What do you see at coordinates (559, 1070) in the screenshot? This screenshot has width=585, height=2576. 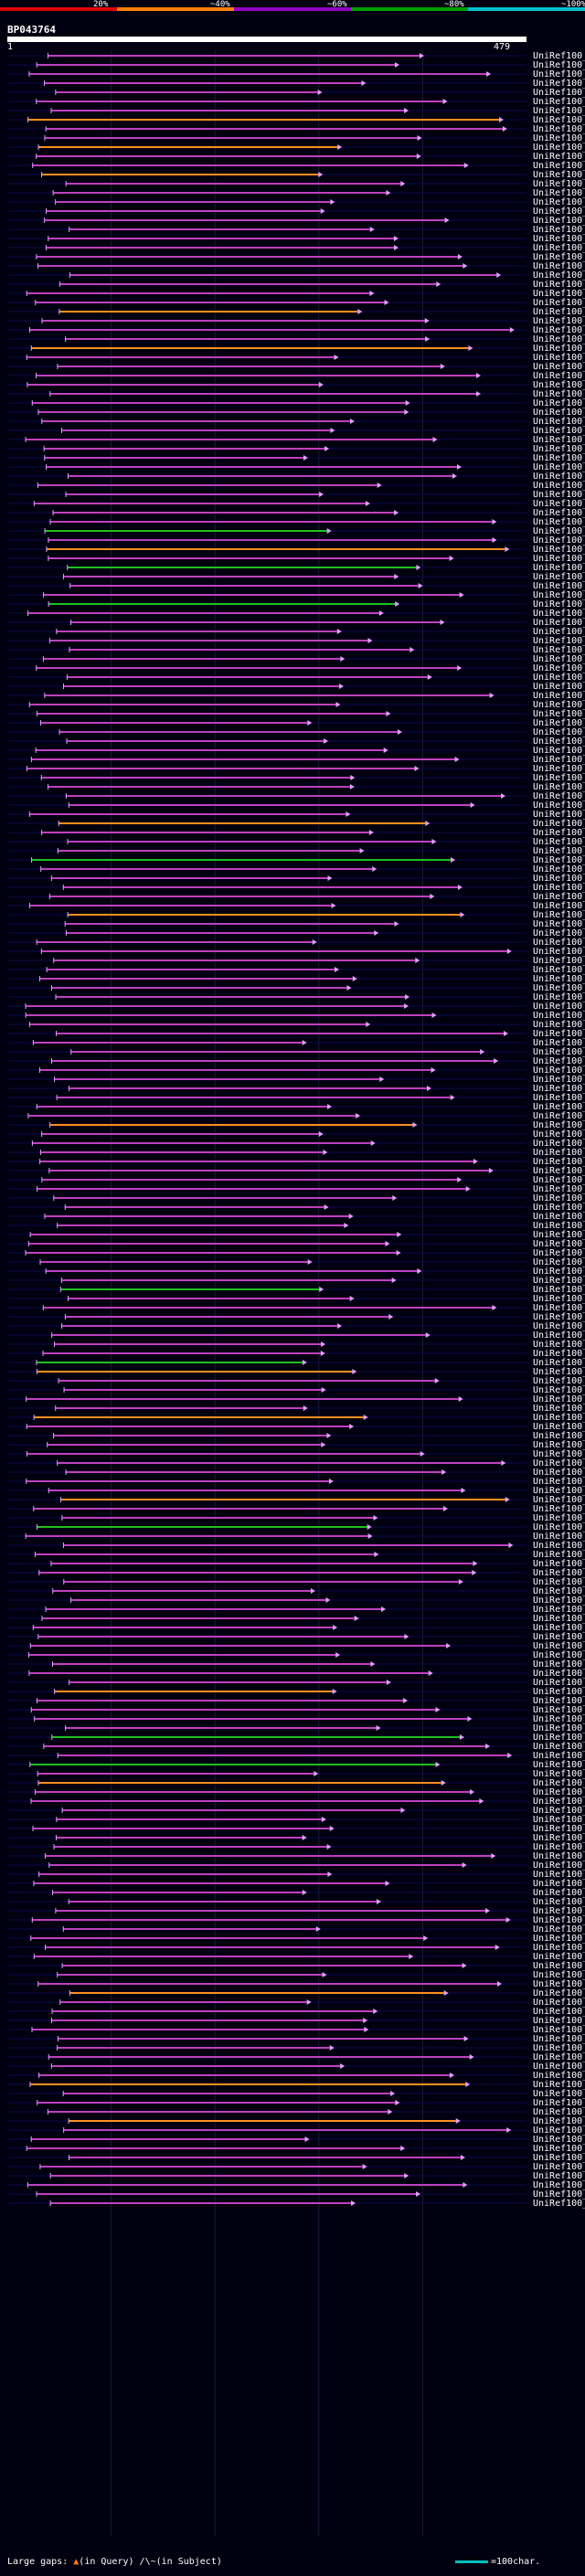 I see `hit-label: UniRef100_B9HLT3` at bounding box center [559, 1070].